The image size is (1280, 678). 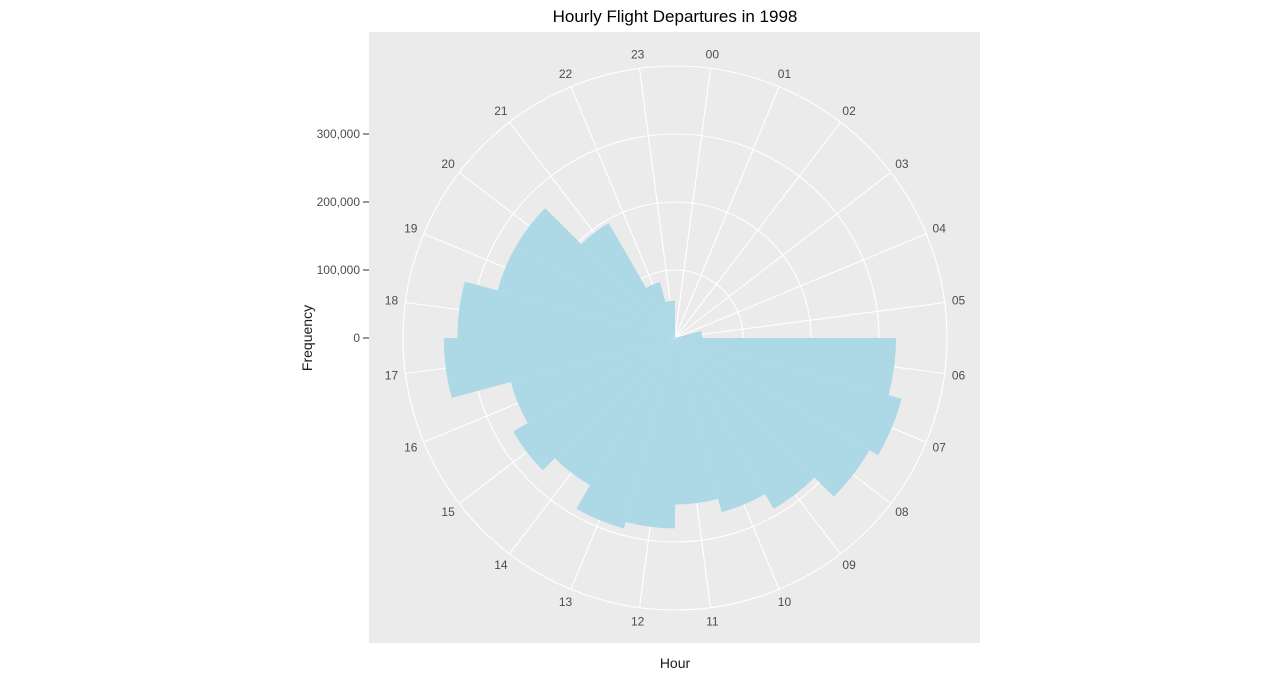 What do you see at coordinates (849, 111) in the screenshot?
I see `hour-tick-label: 02` at bounding box center [849, 111].